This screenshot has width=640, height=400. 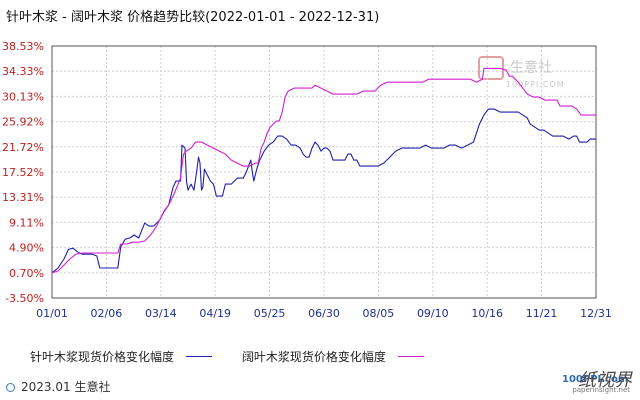 I want to click on x-tick-label: 12/31, so click(x=596, y=313).